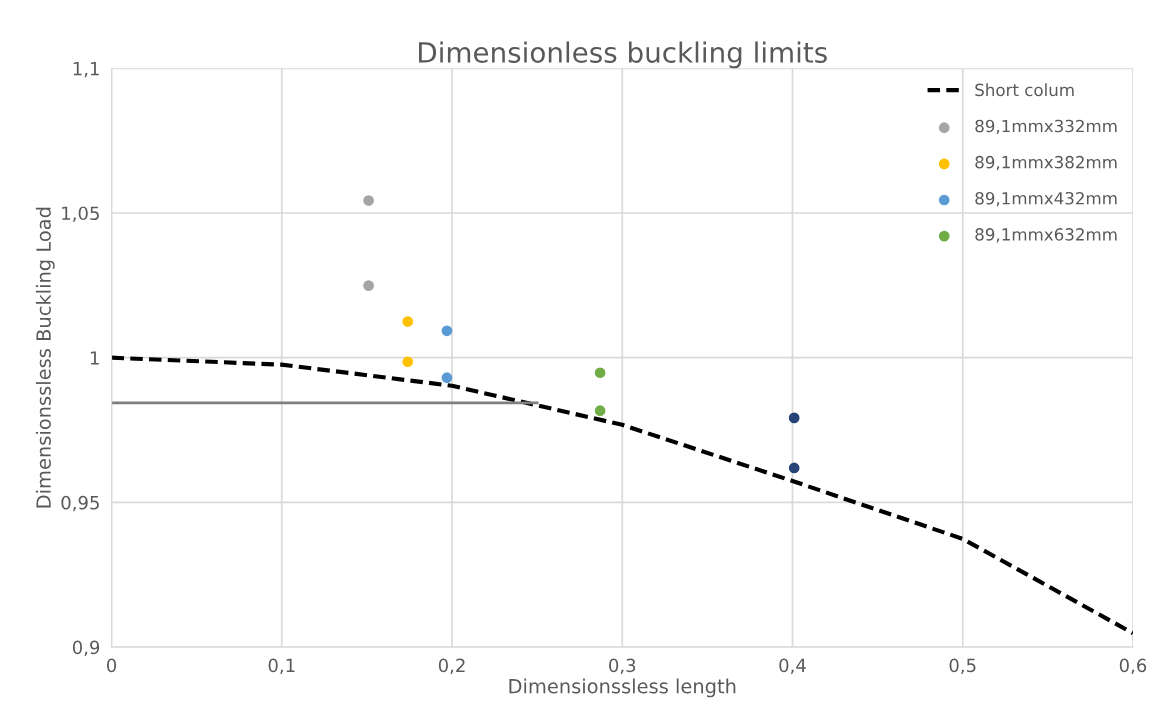 Image resolution: width=1162 pixels, height=719 pixels. What do you see at coordinates (622, 688) in the screenshot?
I see `x-axis-title: Dimensionssless length` at bounding box center [622, 688].